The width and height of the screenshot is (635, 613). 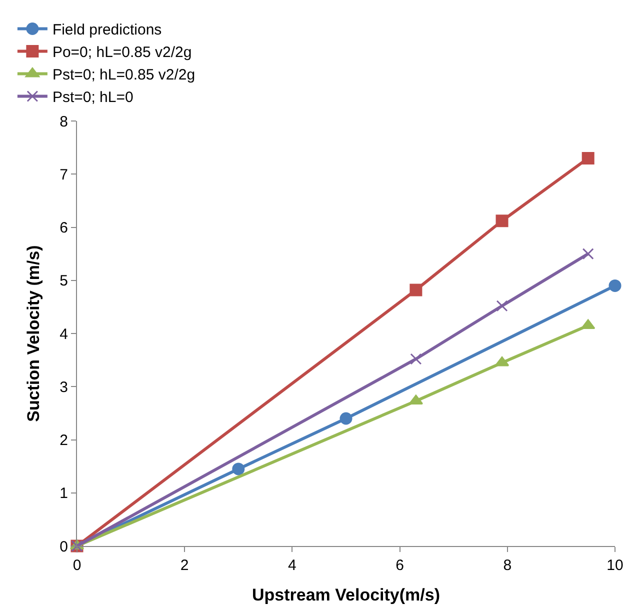 What do you see at coordinates (64, 121) in the screenshot?
I see `y-tick-label: 8` at bounding box center [64, 121].